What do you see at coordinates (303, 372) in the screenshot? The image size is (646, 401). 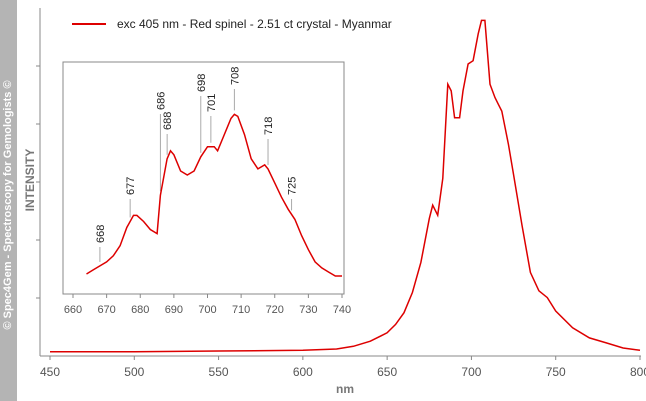 I see `main-x-tick-label: 600` at bounding box center [303, 372].